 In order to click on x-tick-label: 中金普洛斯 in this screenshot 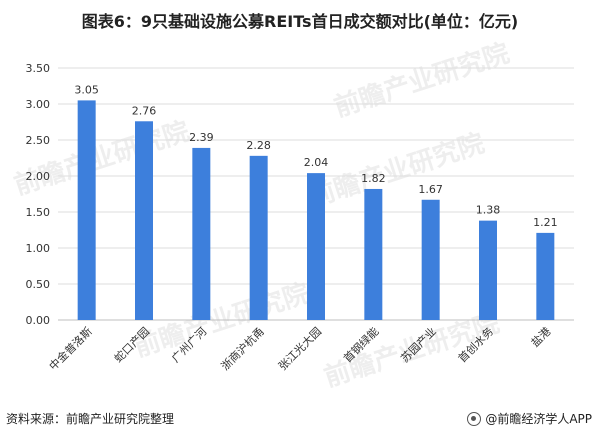, I will do `click(70, 348)`.